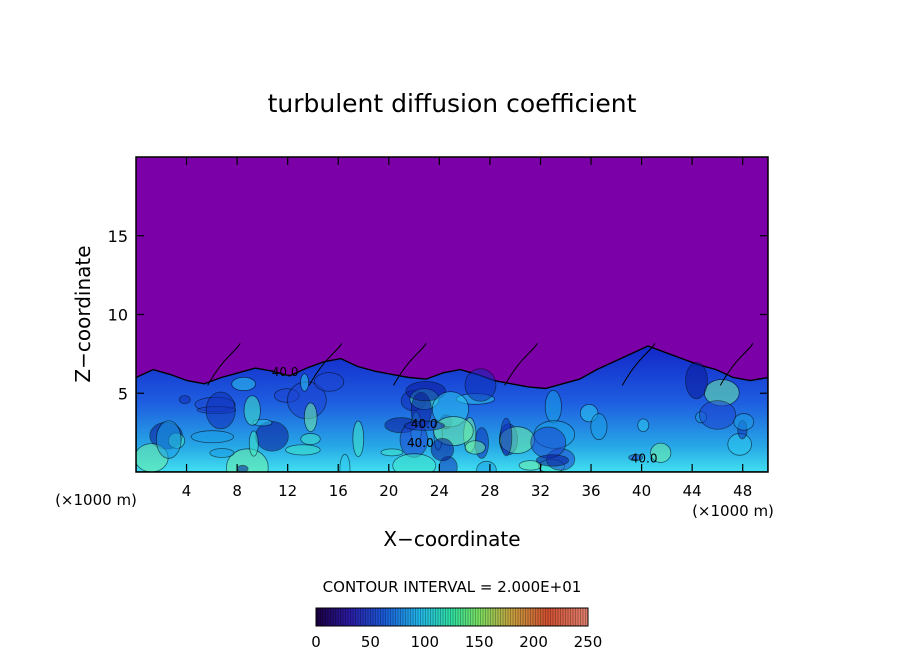 This screenshot has width=904, height=654. What do you see at coordinates (641, 491) in the screenshot?
I see `x-tick-label-9: 40` at bounding box center [641, 491].